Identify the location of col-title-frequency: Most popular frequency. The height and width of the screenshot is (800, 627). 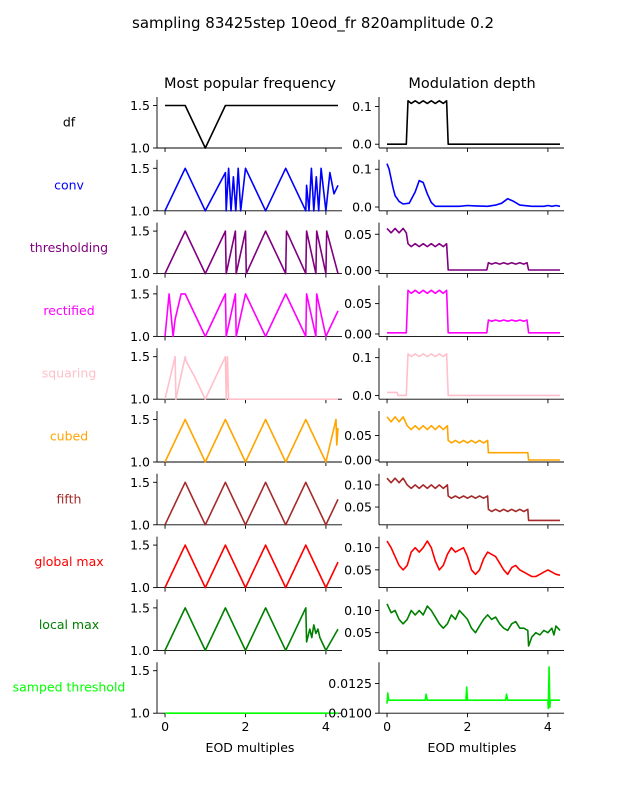
(250, 84).